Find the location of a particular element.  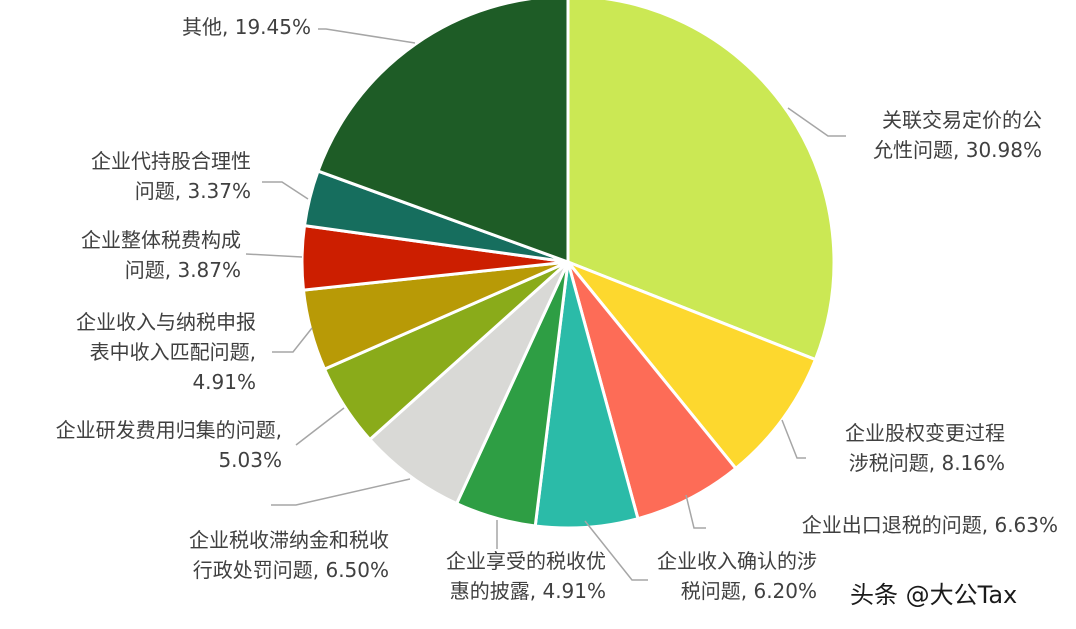

slice-label-11: 其他, 19.45% is located at coordinates (246, 27).